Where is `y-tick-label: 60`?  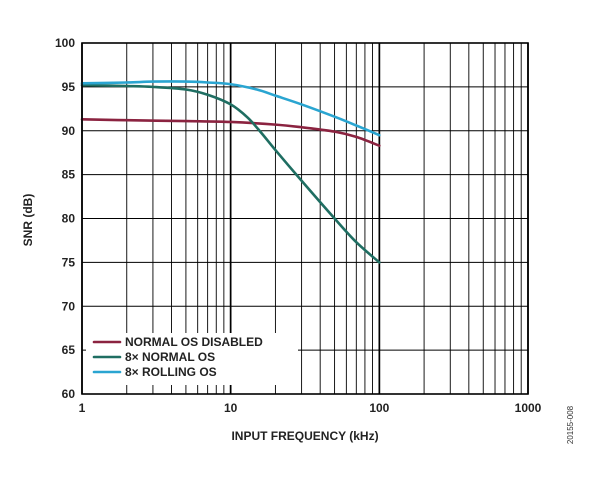 y-tick-label: 60 is located at coordinates (69, 394).